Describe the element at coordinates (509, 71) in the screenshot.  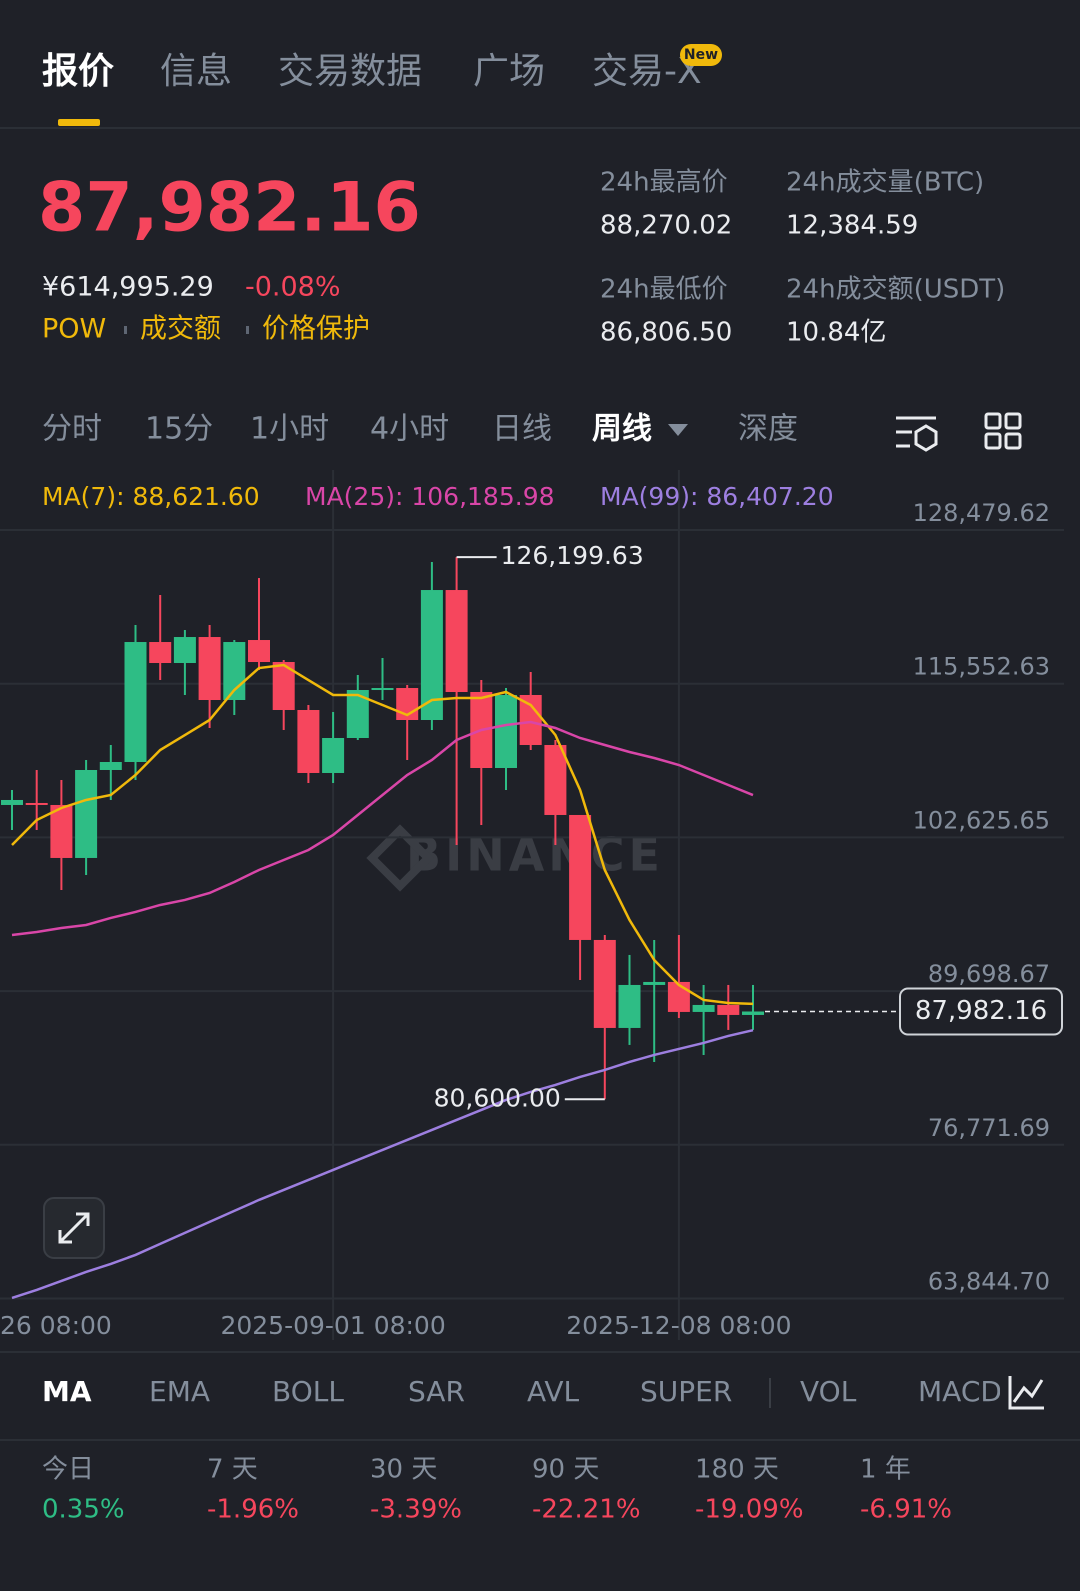
I see `top-tab: 广场` at that location.